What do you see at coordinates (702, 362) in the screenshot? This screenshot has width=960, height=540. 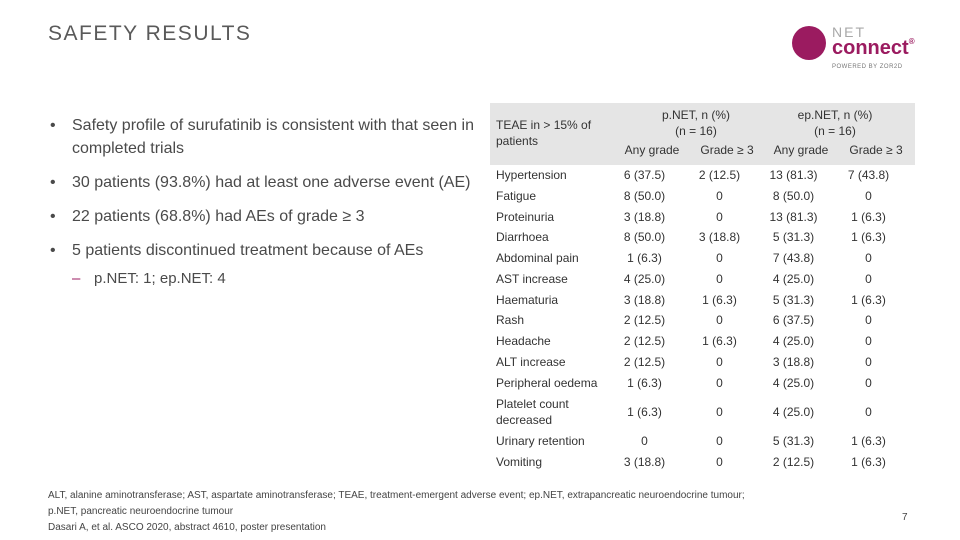 I see `table-row: ALT increase 2 (12.5) 0 3 (18.8) 0` at bounding box center [702, 362].